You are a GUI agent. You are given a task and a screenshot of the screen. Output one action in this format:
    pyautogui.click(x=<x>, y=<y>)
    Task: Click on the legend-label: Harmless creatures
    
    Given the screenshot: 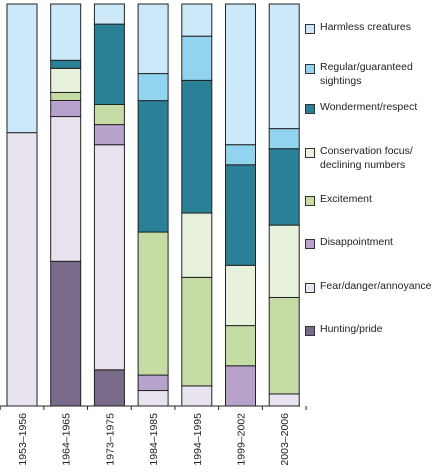 What is the action you would take?
    pyautogui.click(x=366, y=27)
    